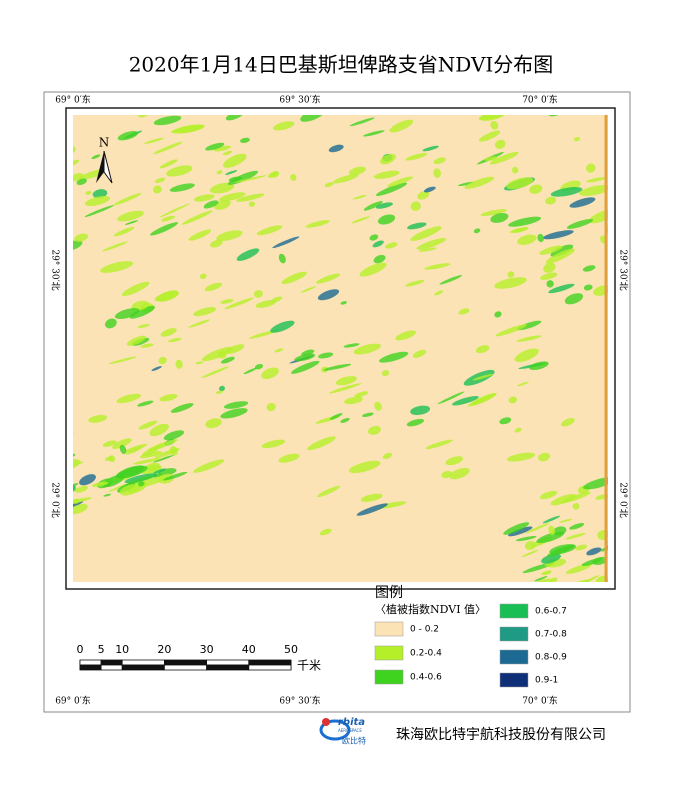 Image resolution: width=683 pixels, height=805 pixels. What do you see at coordinates (351, 722) in the screenshot?
I see `logo-text: rbita` at bounding box center [351, 722].